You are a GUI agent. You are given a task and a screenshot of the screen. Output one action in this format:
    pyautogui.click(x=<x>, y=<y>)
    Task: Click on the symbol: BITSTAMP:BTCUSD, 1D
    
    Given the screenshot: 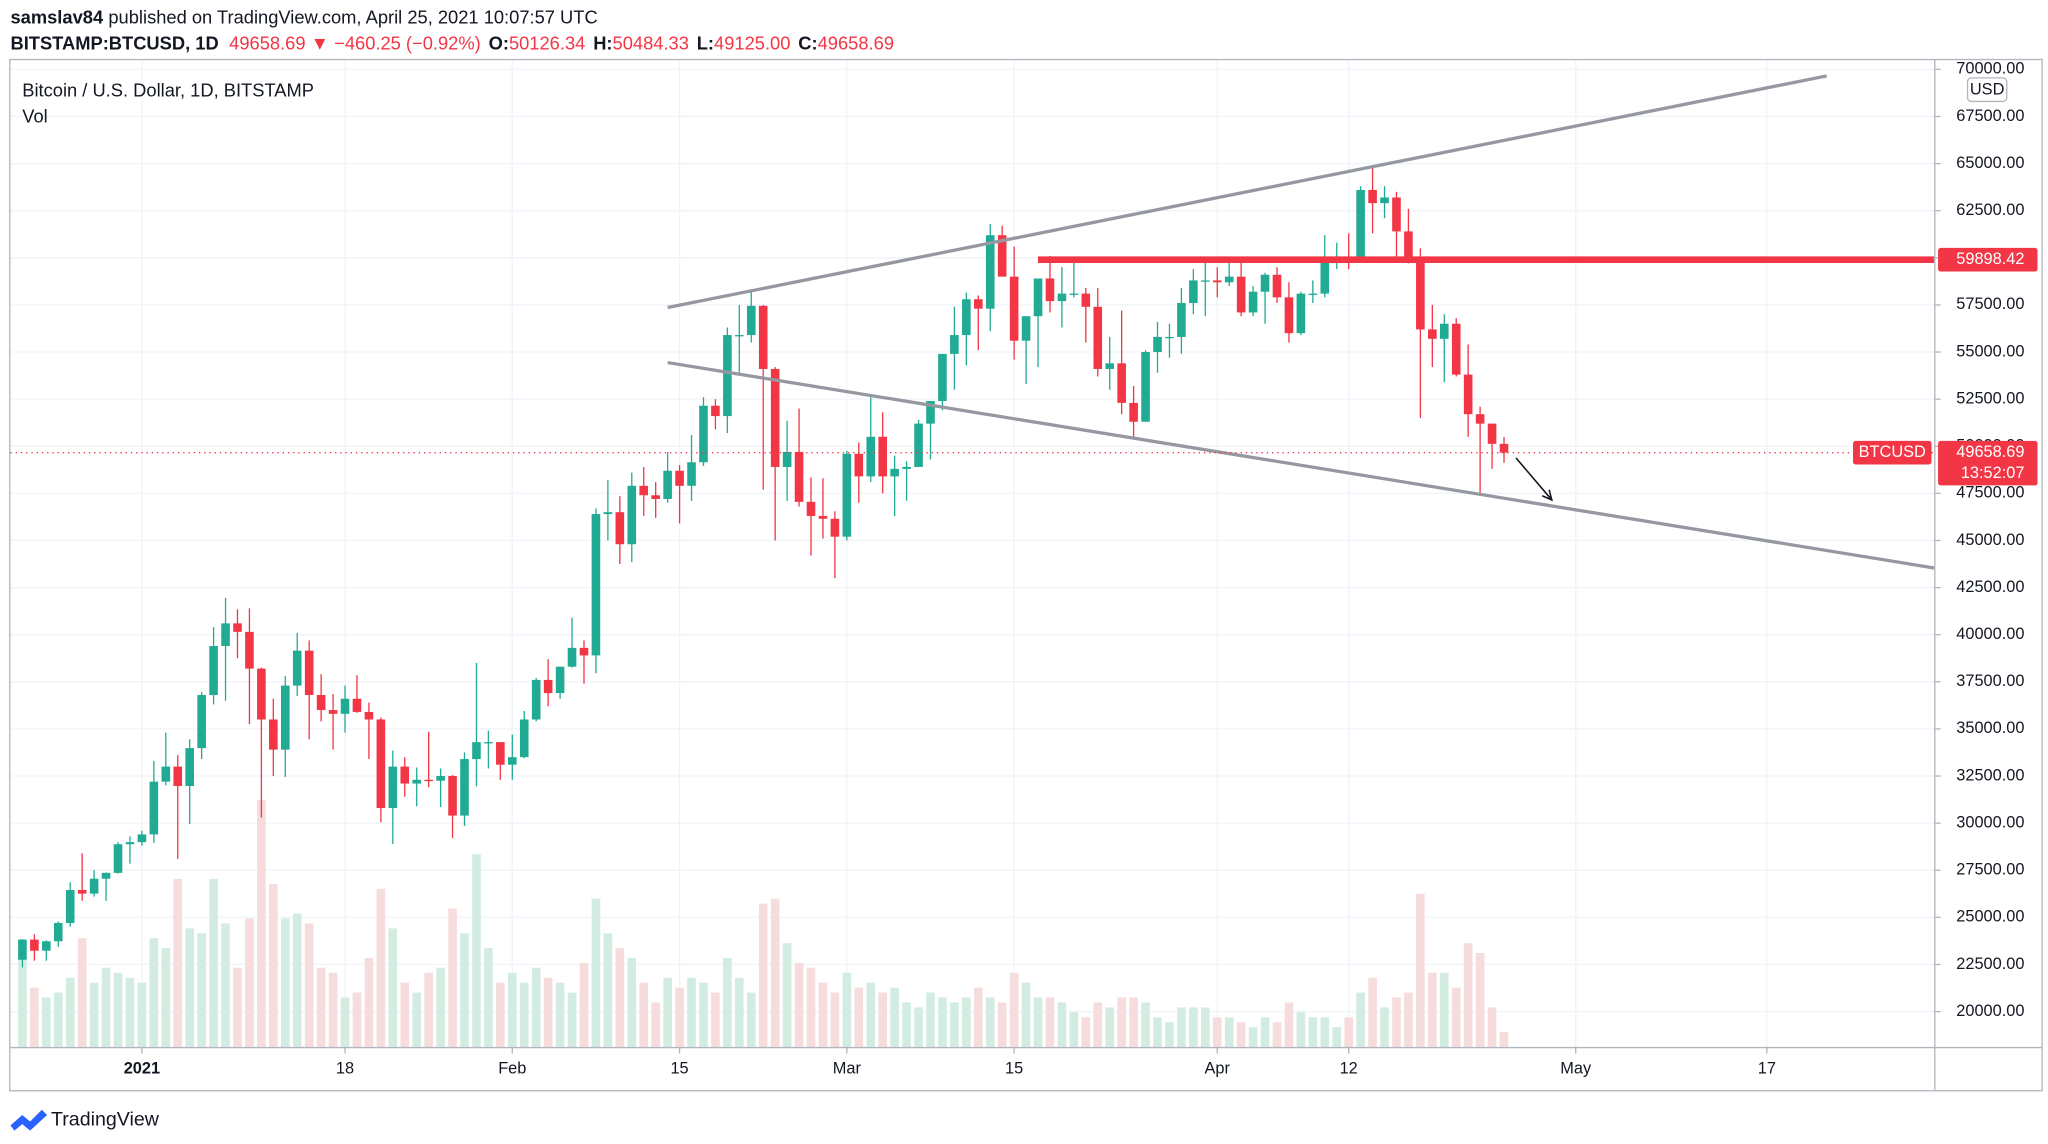 What is the action you would take?
    pyautogui.click(x=114, y=42)
    